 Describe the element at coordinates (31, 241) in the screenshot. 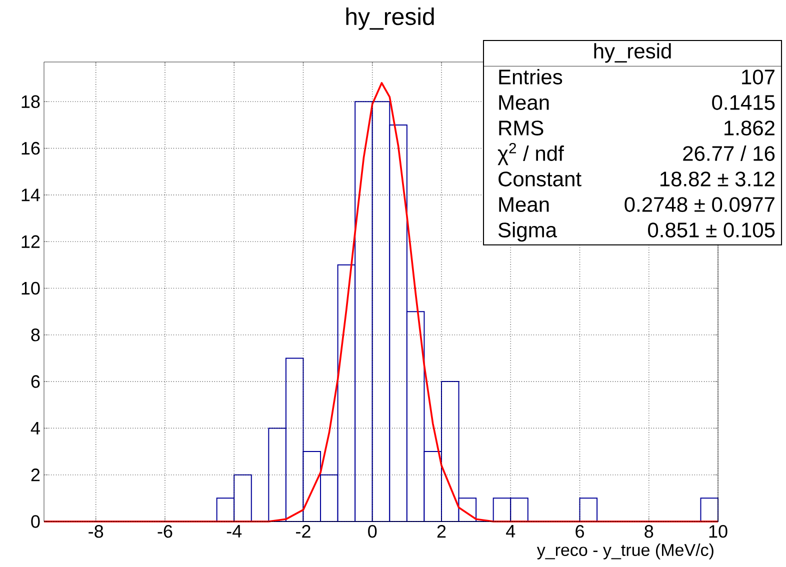

I see `y-tick-label: 12` at that location.